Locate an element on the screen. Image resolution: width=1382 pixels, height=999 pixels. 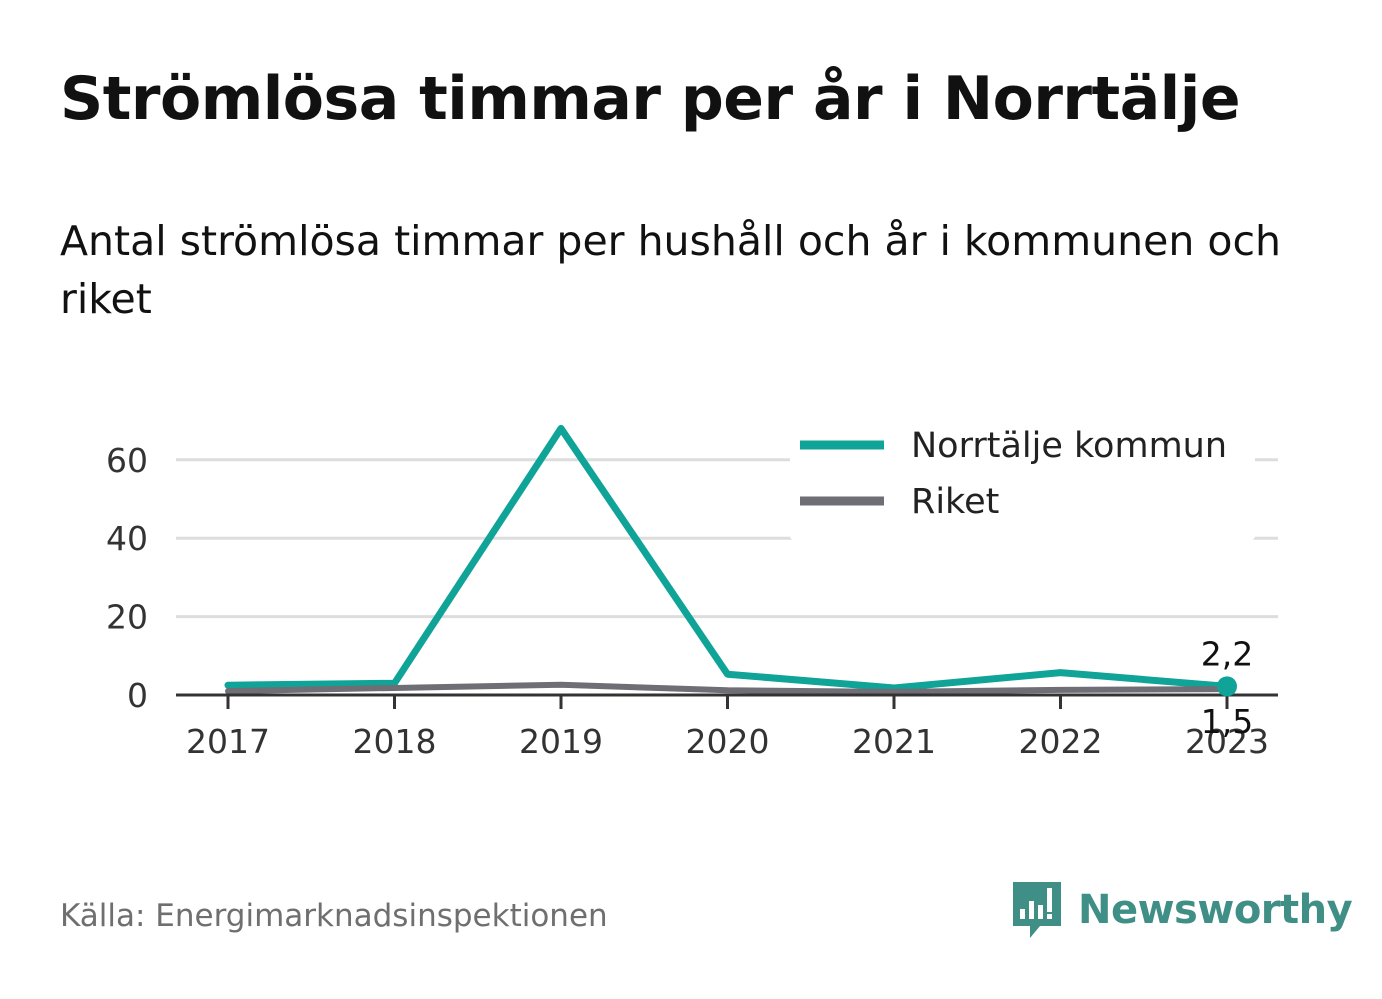
legend-label: Norrtälje kommun is located at coordinates (1069, 446).